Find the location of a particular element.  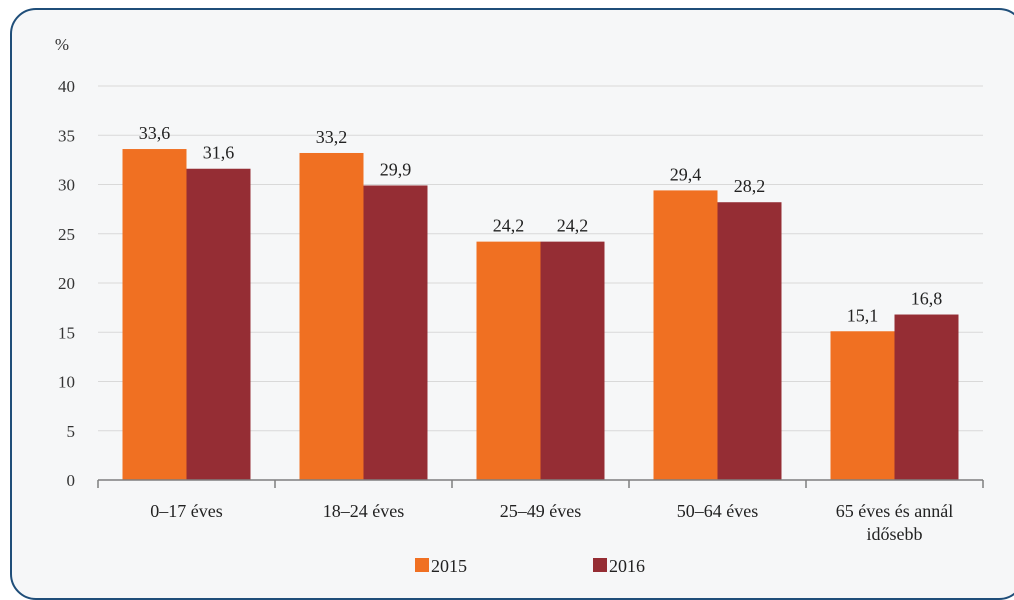

y-tick-label: 0 is located at coordinates (71, 480).